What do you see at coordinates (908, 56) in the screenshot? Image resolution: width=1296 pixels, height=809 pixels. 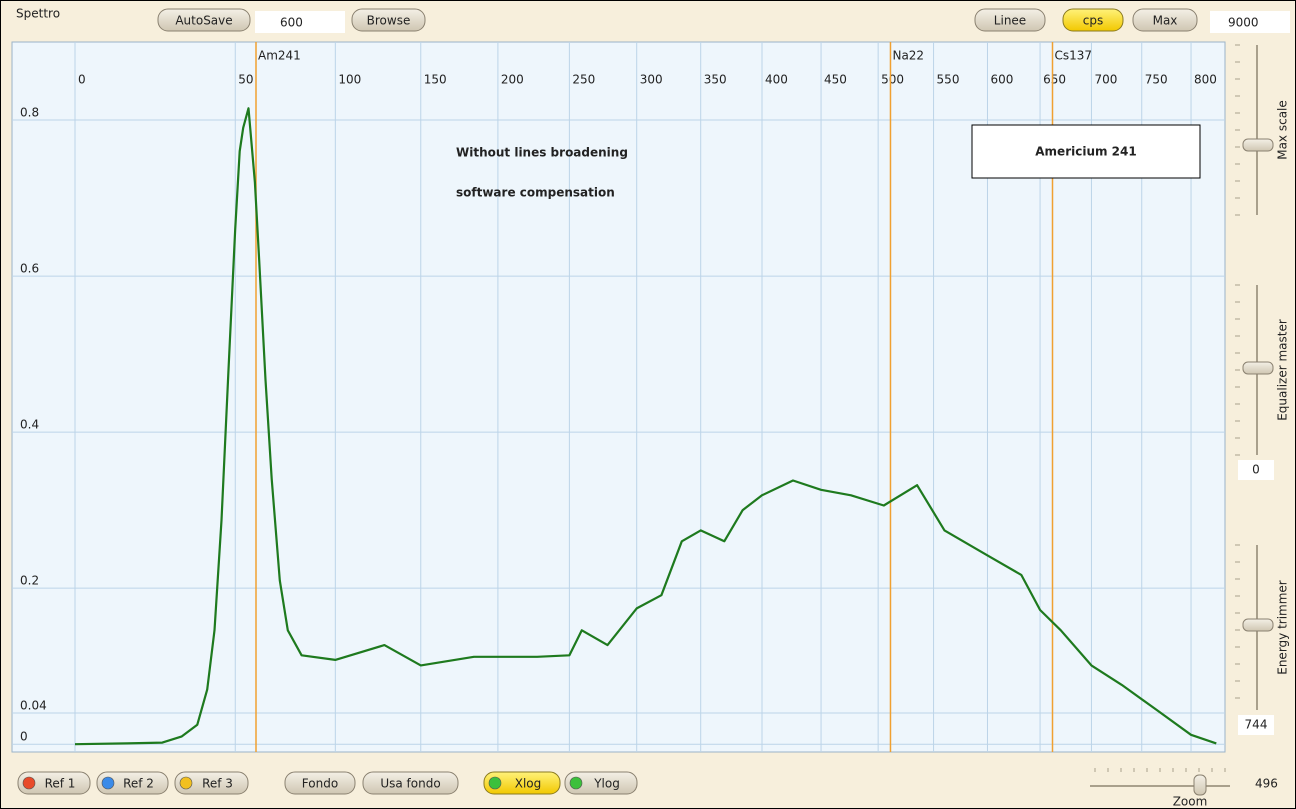 I see `marker-label: Na22` at bounding box center [908, 56].